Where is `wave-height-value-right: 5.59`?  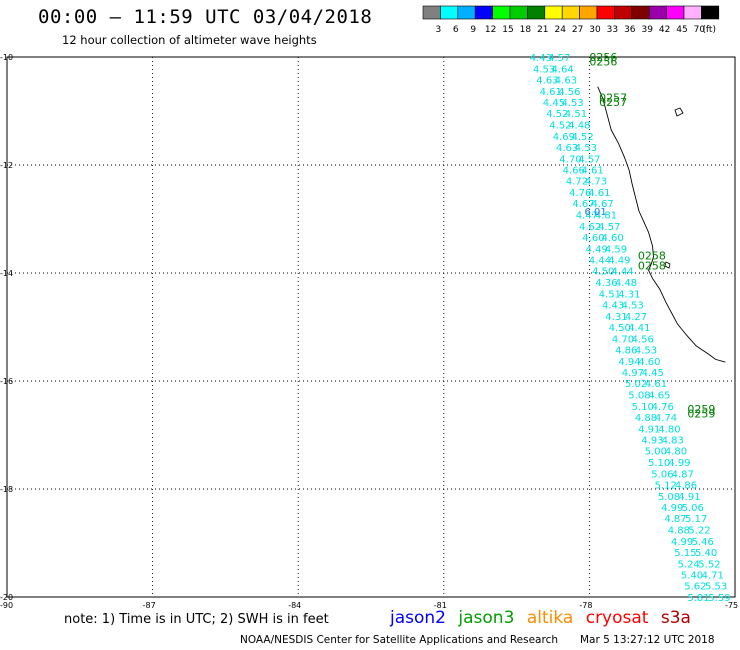 wave-height-value-right: 5.59 is located at coordinates (719, 598).